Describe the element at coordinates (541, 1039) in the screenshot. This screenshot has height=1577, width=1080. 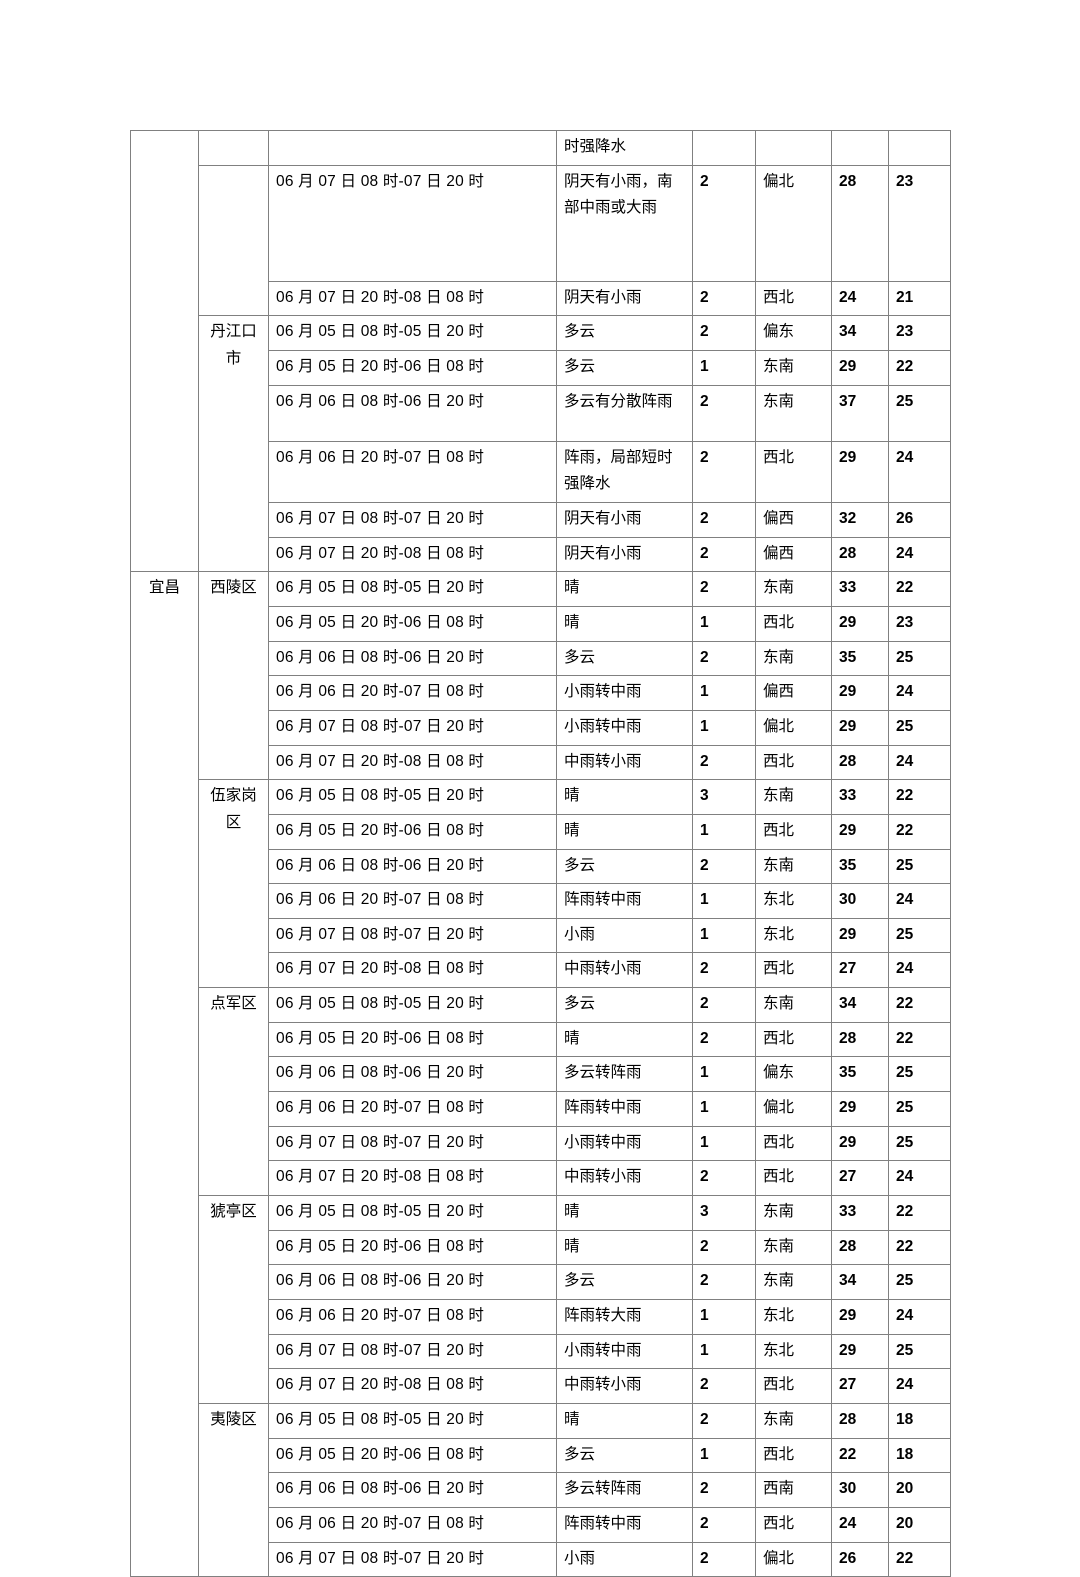
I see `table-row: 06 月 05 日 20 时-06 日 08 时晴 2 西北 28 22` at that location.